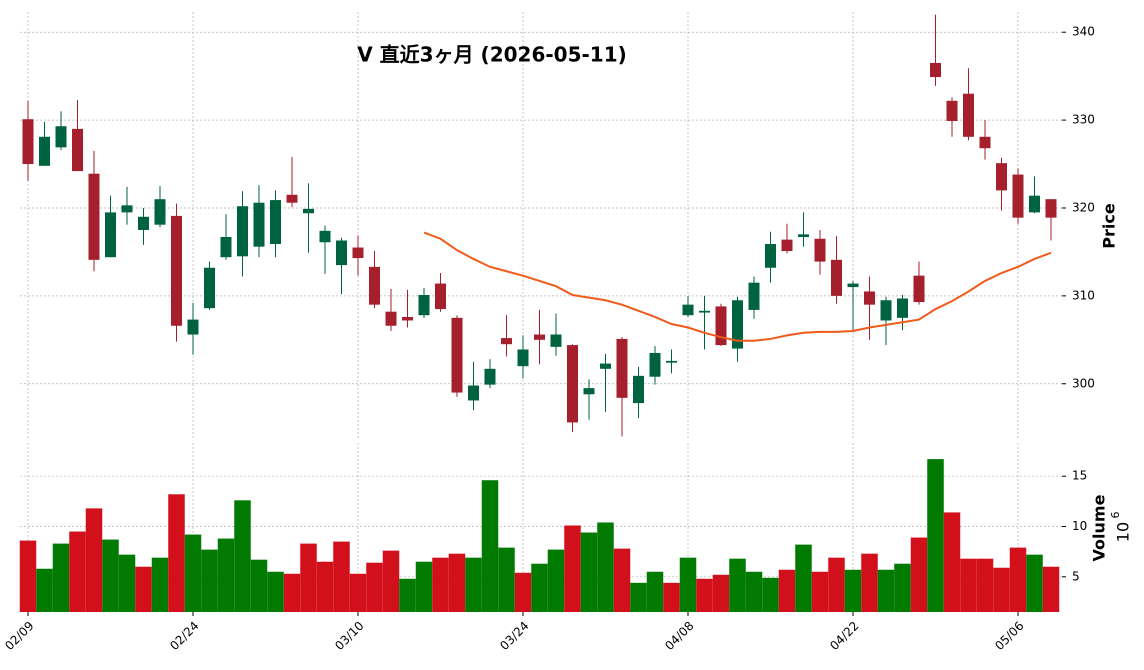 Image resolution: width=1144 pixels, height=670 pixels. Describe the element at coordinates (737, 286) in the screenshot. I see `moving-average-line` at that location.